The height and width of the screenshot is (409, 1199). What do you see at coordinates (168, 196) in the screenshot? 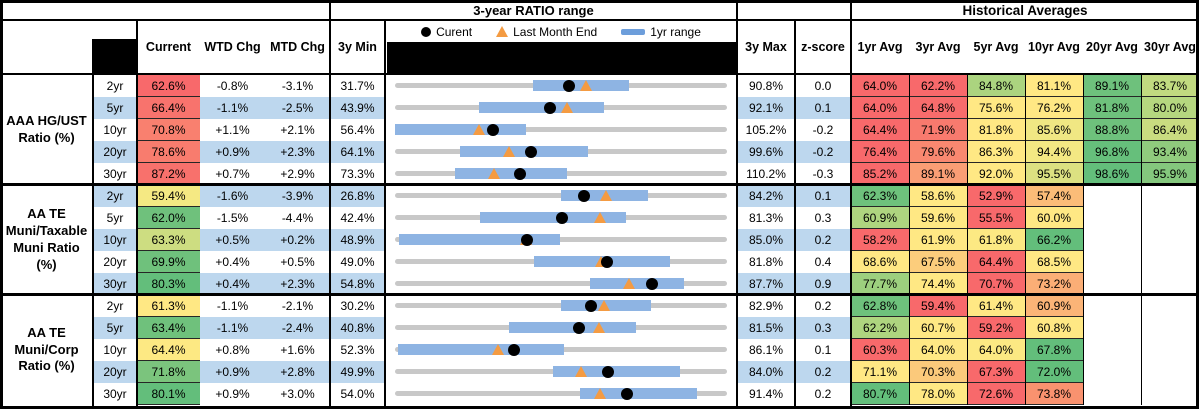
I see `current-value-cell: 59.4%` at bounding box center [168, 196].